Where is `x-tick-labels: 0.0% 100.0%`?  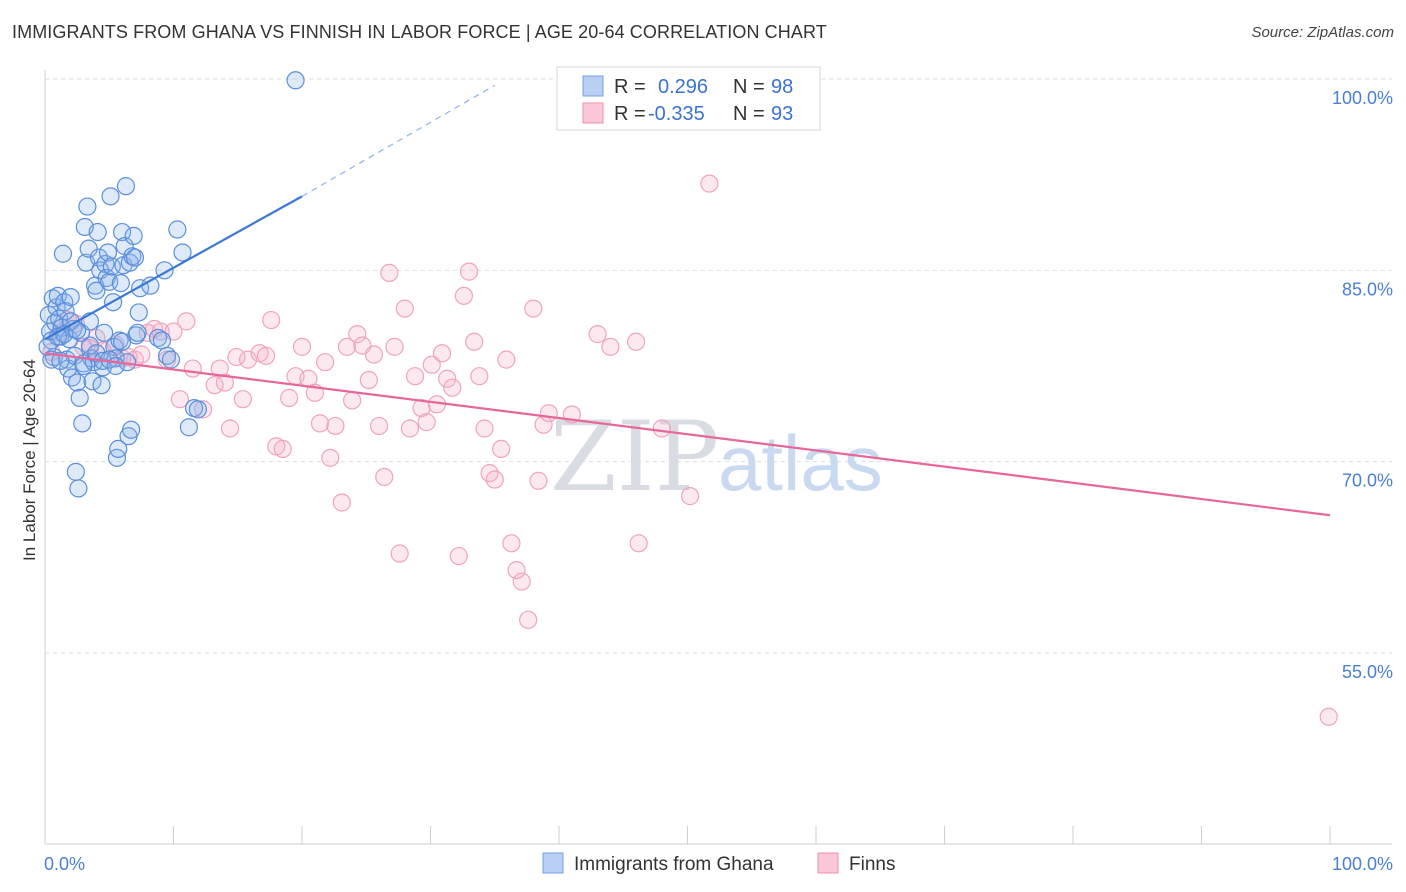
x-tick-labels: 0.0% 100.0% is located at coordinates (718, 864).